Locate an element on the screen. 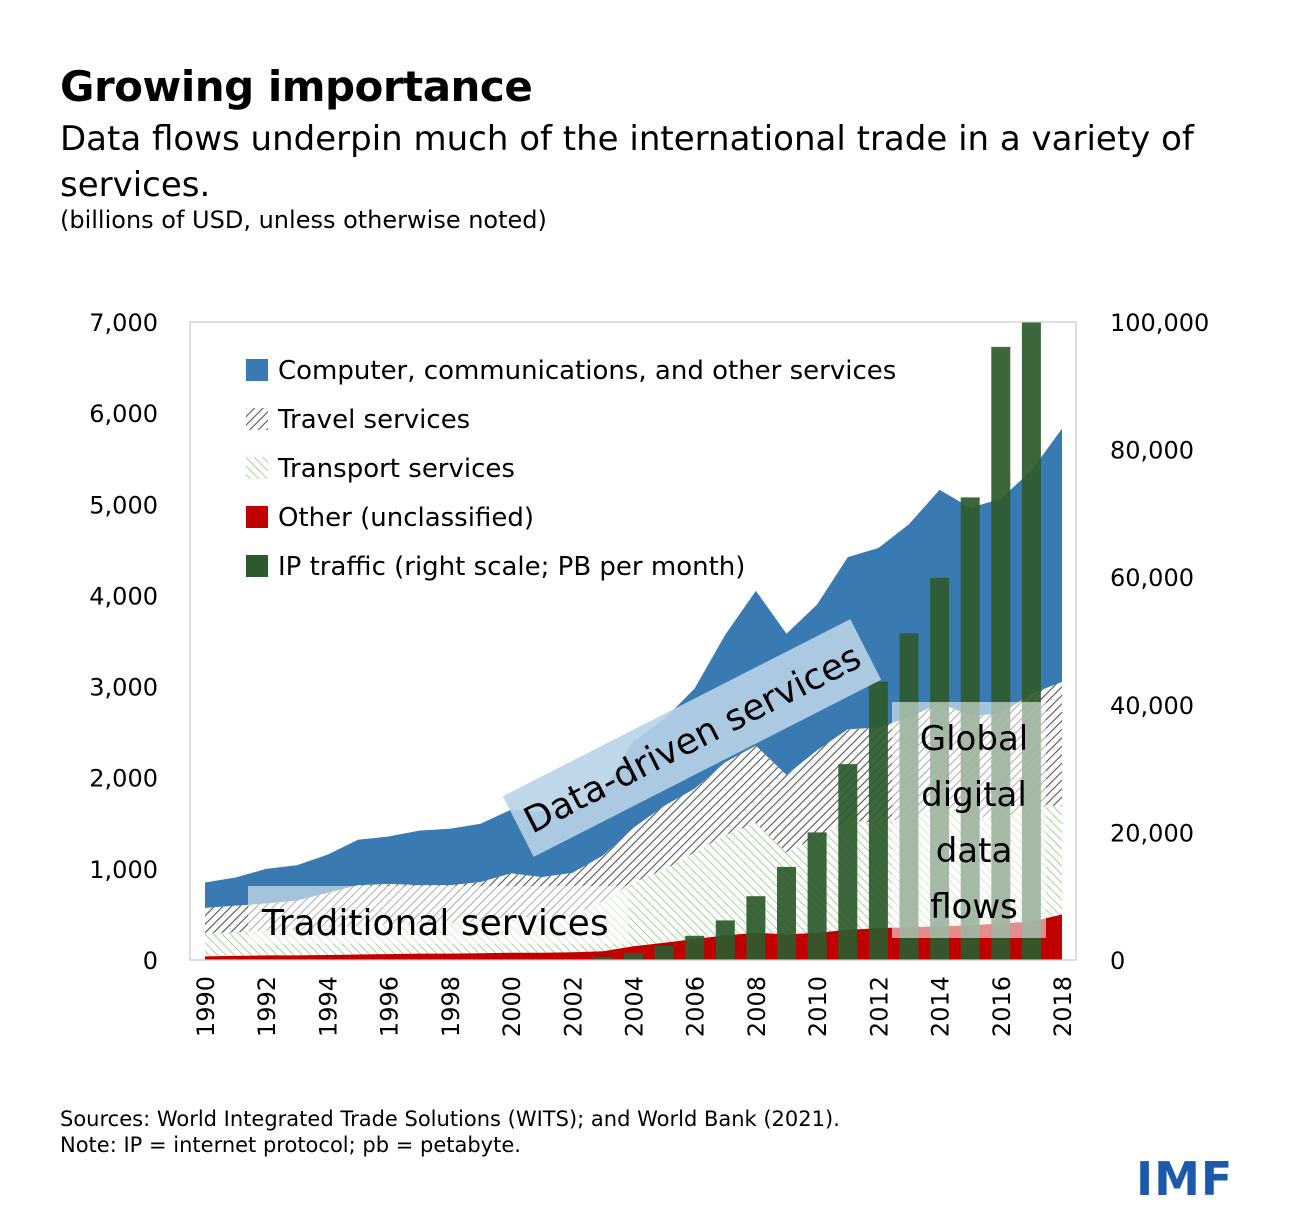 The image size is (1300, 1220). x-tick-label: 2008 is located at coordinates (757, 1006).